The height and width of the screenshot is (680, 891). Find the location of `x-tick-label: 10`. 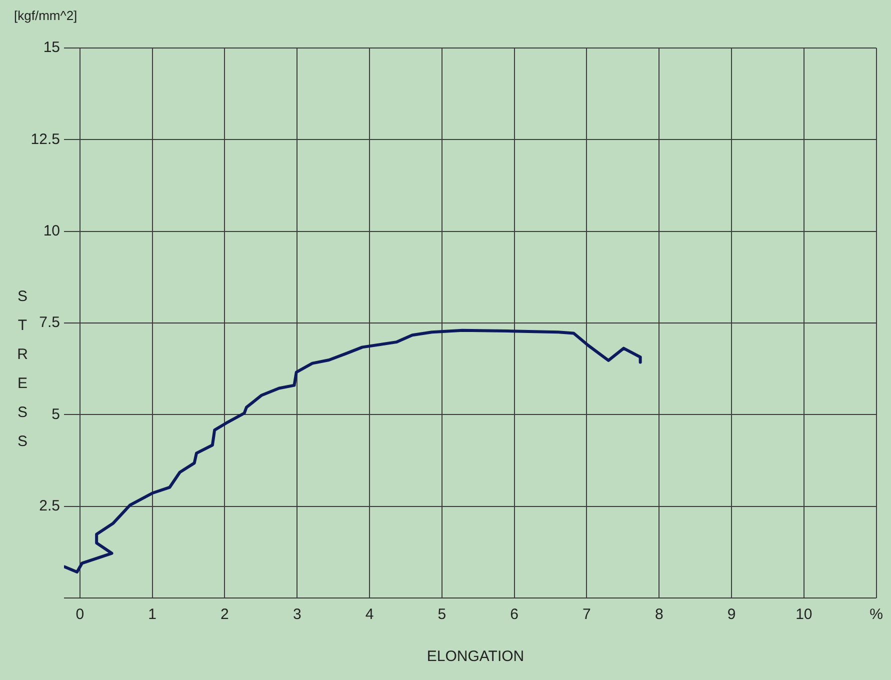

x-tick-label: 10 is located at coordinates (804, 615).